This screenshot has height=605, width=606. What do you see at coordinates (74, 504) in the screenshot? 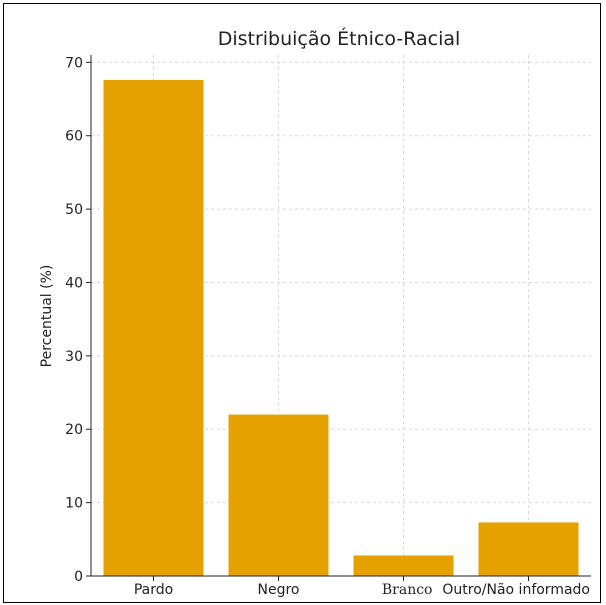
I see `y-tick-label: 10` at bounding box center [74, 504].